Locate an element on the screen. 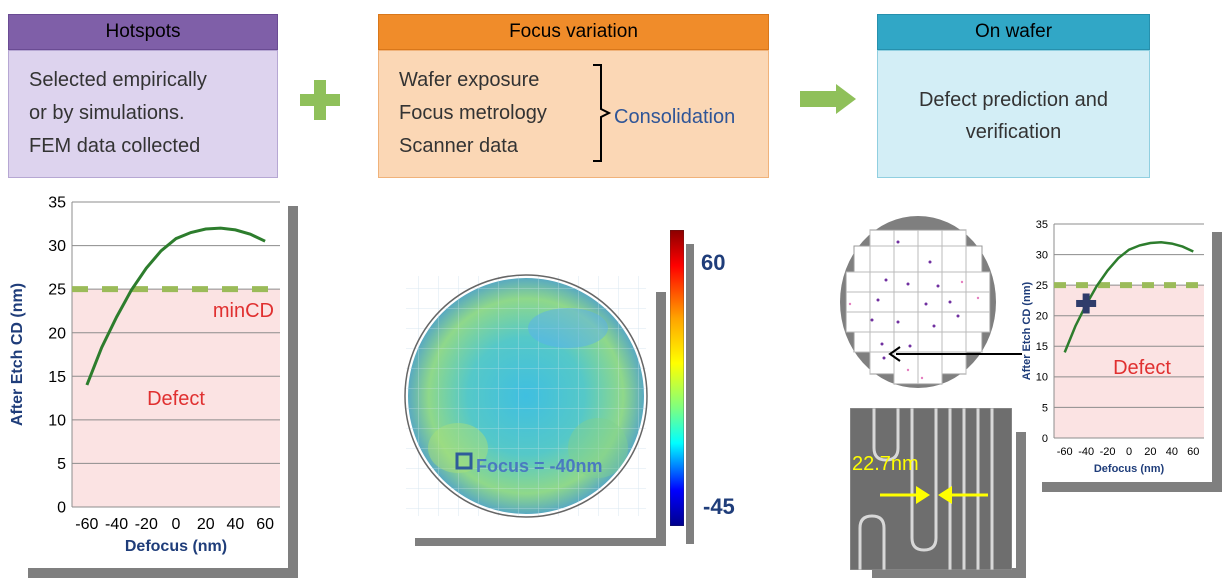 This screenshot has width=1224, height=580. wafer-body: Defect prediction and verification is located at coordinates (1013, 114).